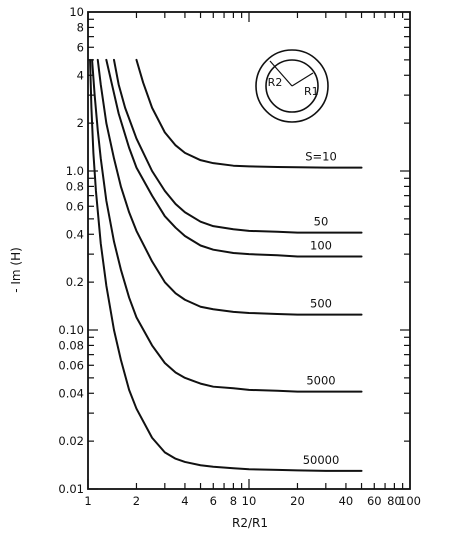  Describe the element at coordinates (374, 501) in the screenshot. I see `x-tick-label: 60` at that location.